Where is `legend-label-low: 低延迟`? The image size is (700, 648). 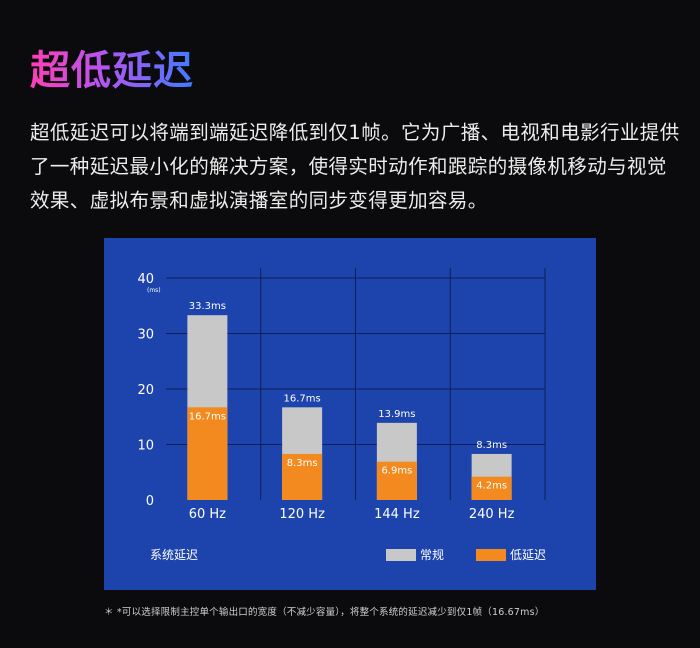 legend-label-low: 低延迟 is located at coordinates (528, 555).